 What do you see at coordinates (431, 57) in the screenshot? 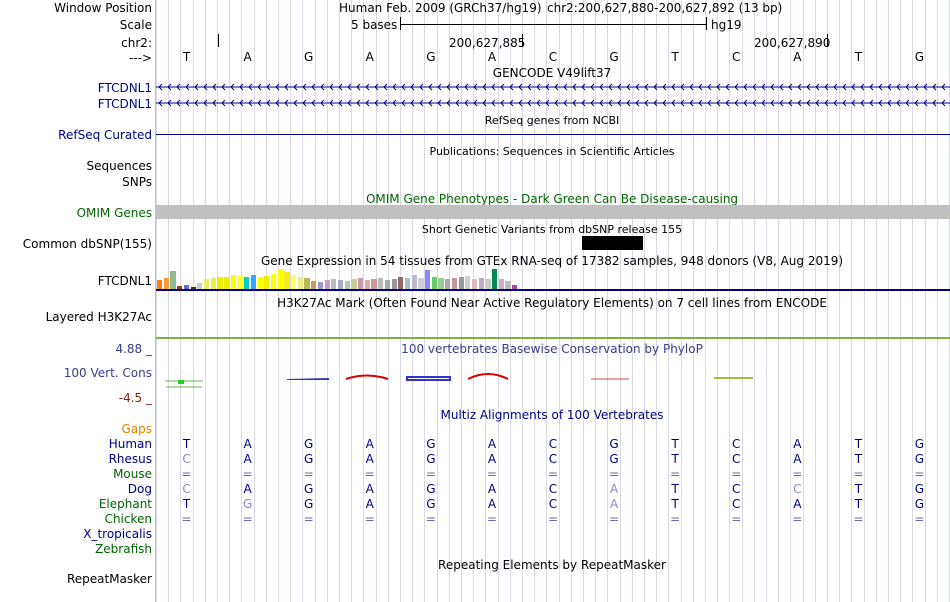
I see `sequence-base: G` at bounding box center [431, 57].